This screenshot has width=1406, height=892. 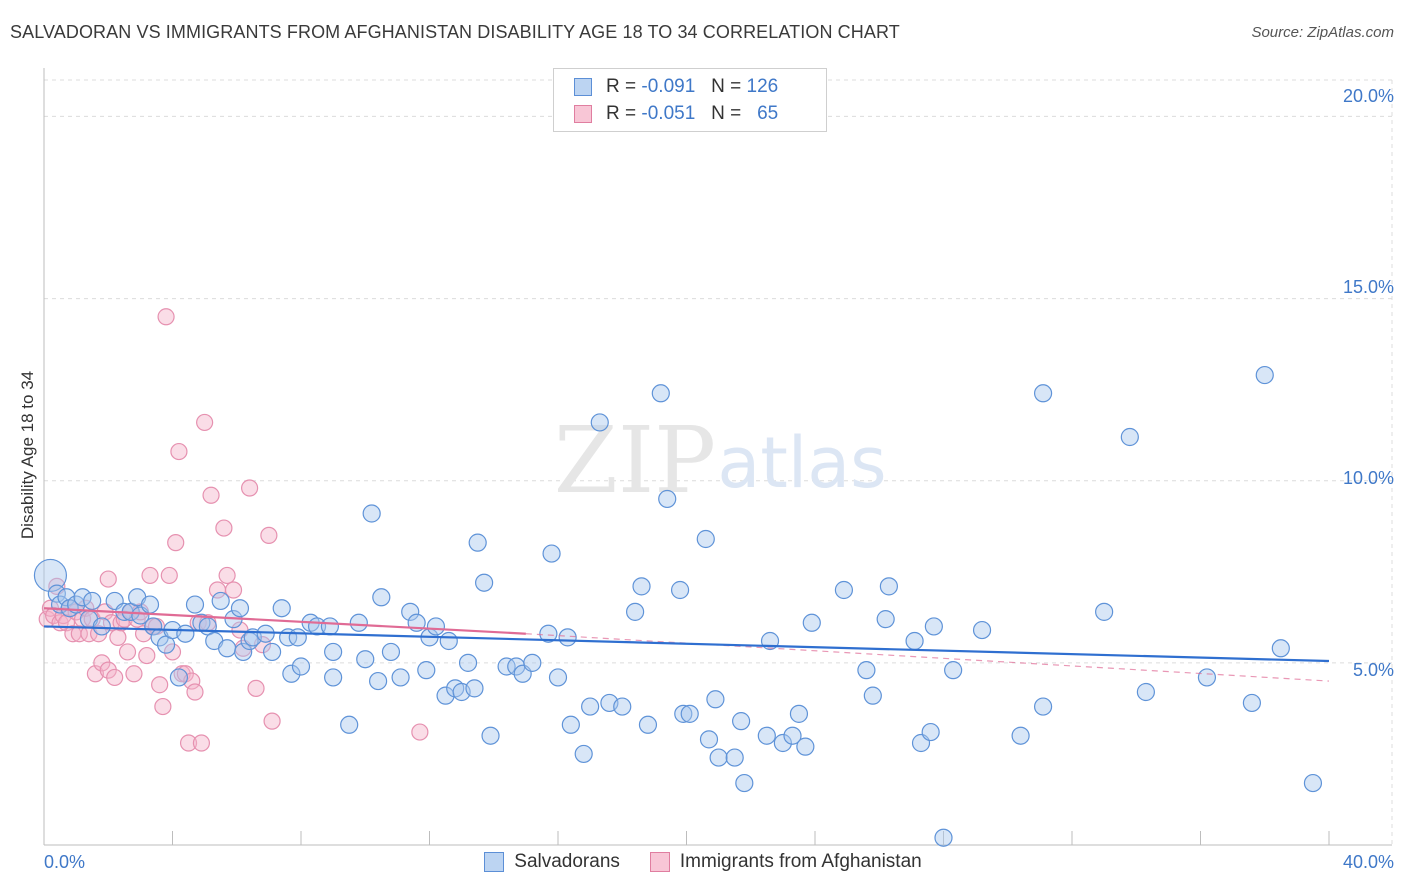 I want to click on legend-row-salvadorans: R = -0.091 N = 126, so click(x=676, y=87).